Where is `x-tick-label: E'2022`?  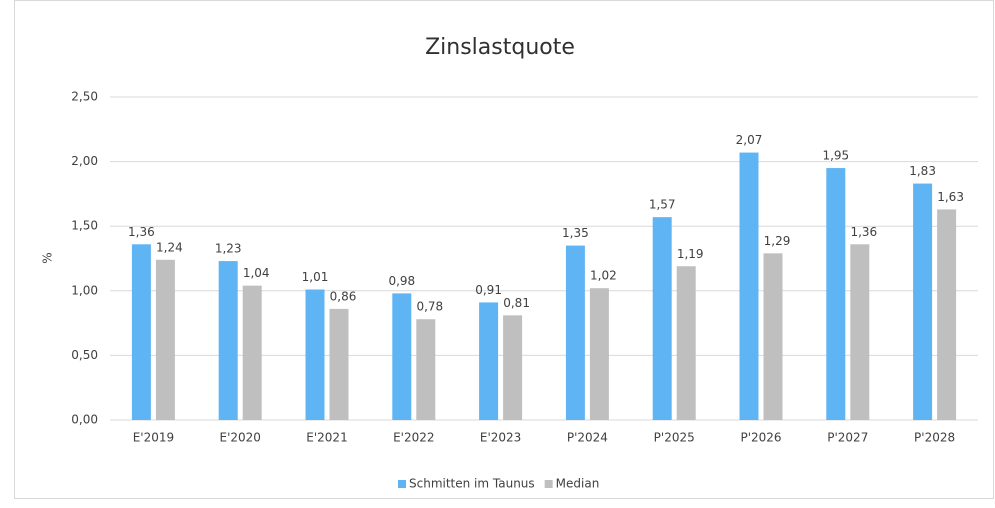 x-tick-label: E'2022 is located at coordinates (413, 438).